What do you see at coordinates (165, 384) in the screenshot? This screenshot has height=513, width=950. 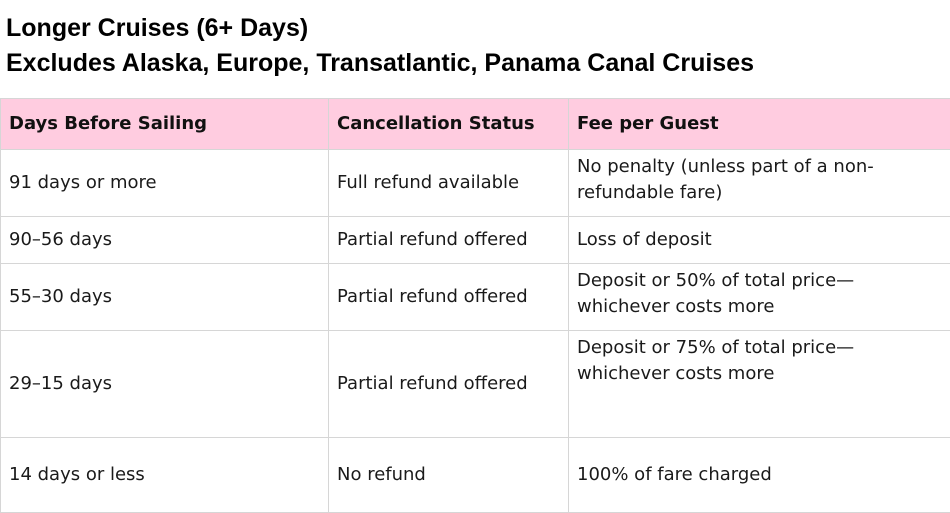 I see `cell-days: 29–15 days` at bounding box center [165, 384].